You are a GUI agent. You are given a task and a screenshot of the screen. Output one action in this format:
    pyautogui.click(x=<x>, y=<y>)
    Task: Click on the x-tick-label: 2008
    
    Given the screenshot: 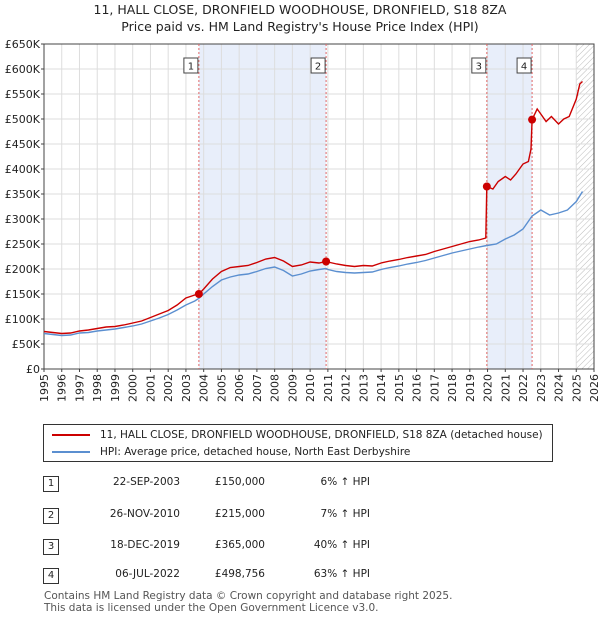 What is the action you would take?
    pyautogui.click(x=275, y=388)
    